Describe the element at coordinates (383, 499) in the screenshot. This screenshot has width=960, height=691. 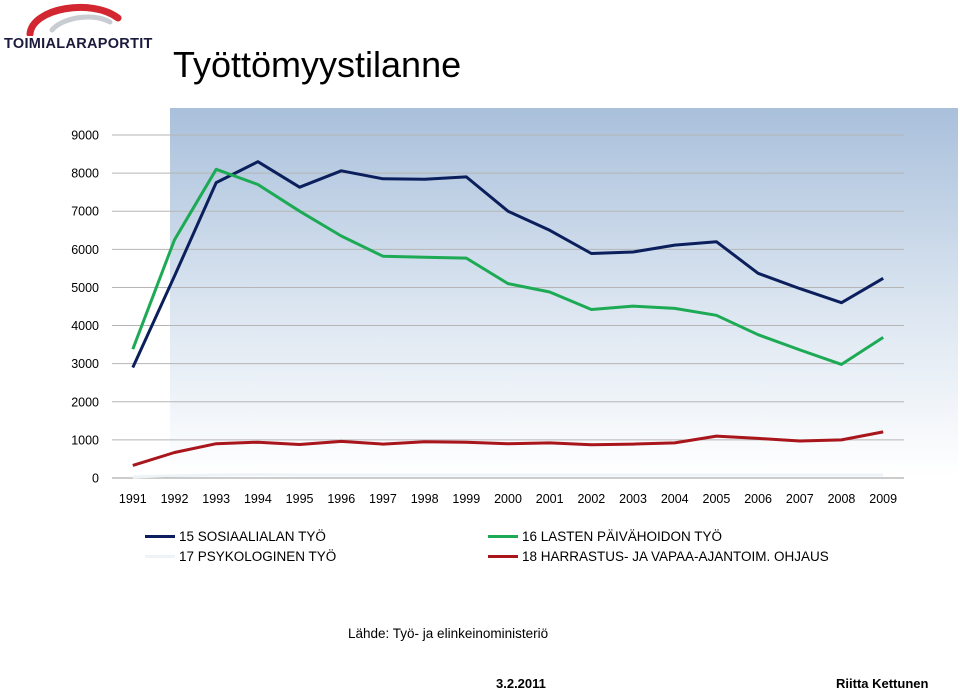
I see `x-tick-label: 1997` at that location.